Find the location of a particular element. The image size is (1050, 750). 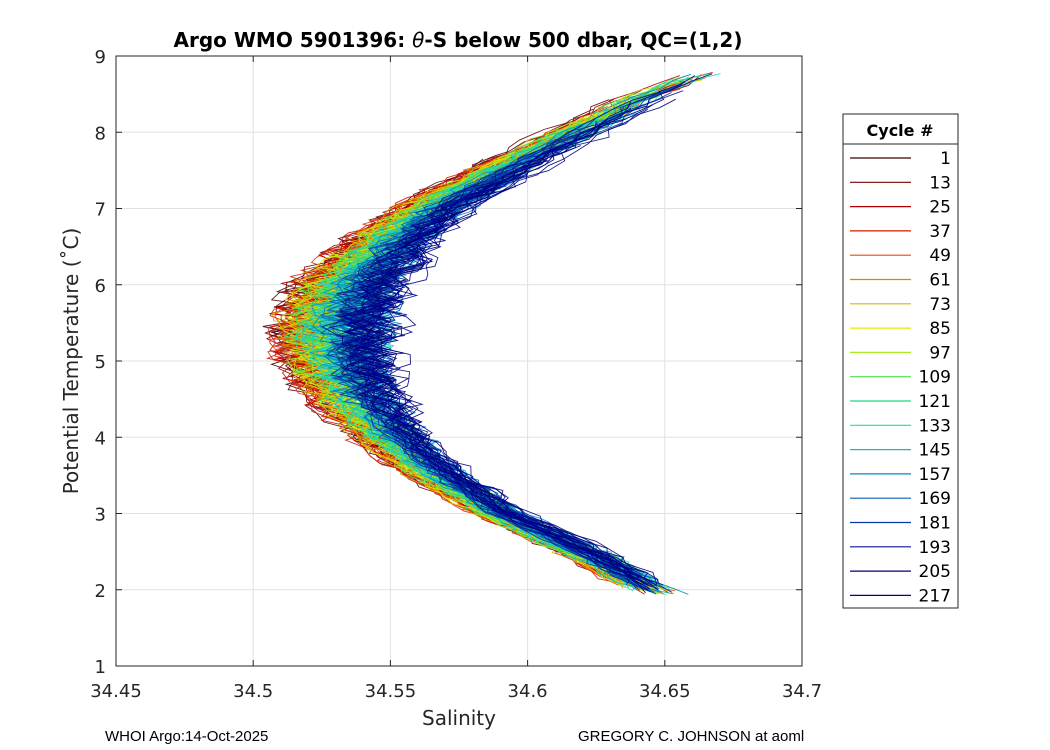

legend-box is located at coordinates (900, 361).